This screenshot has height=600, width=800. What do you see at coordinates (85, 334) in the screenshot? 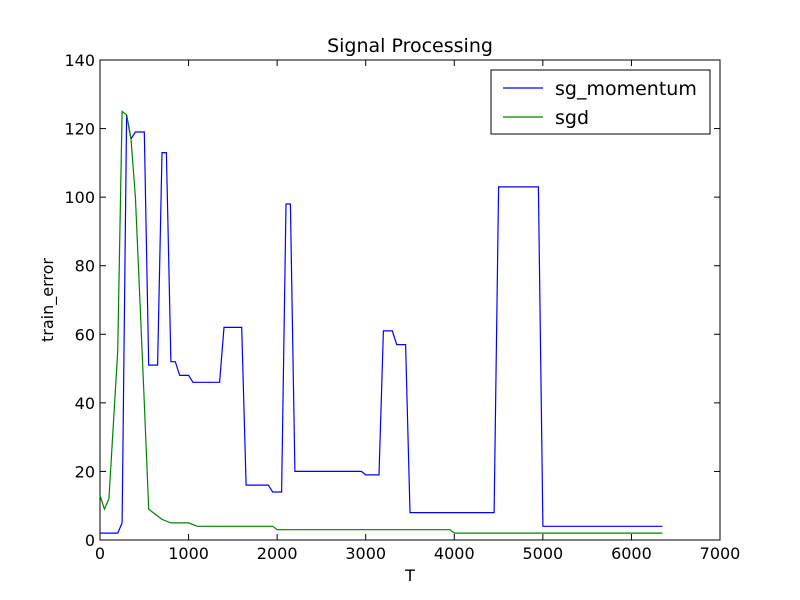
I see `y-tick-label: 60` at bounding box center [85, 334].